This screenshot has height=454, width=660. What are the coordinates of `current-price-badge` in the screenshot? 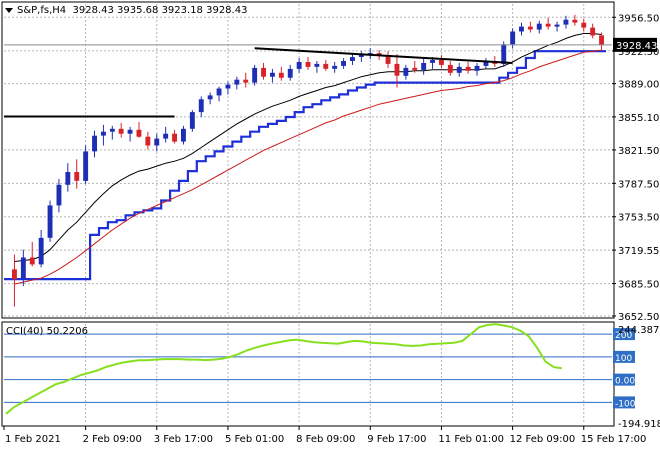 It's located at (635, 44).